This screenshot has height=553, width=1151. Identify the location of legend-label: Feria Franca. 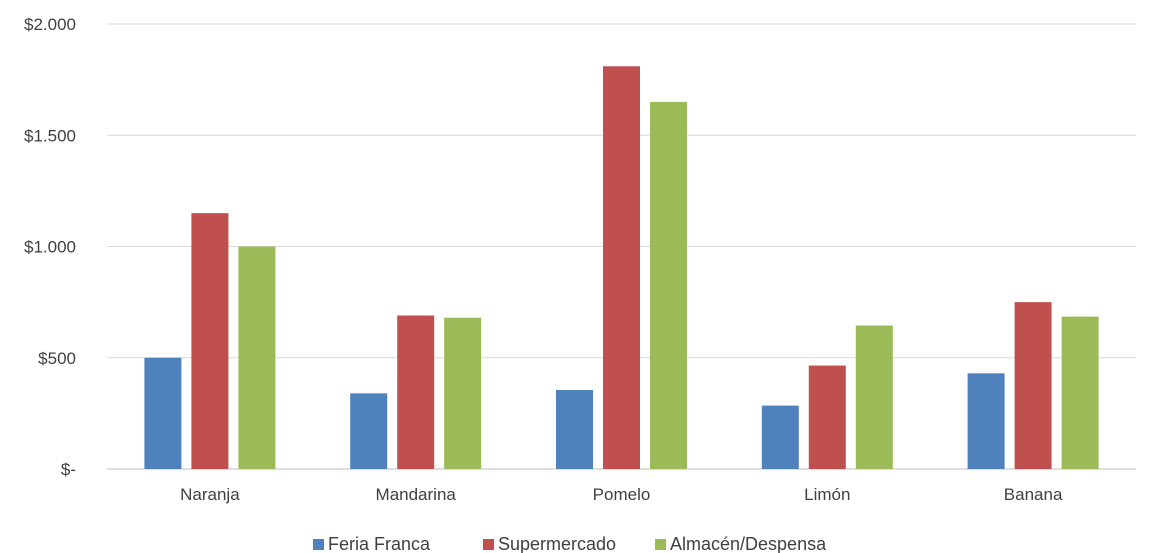
(379, 543).